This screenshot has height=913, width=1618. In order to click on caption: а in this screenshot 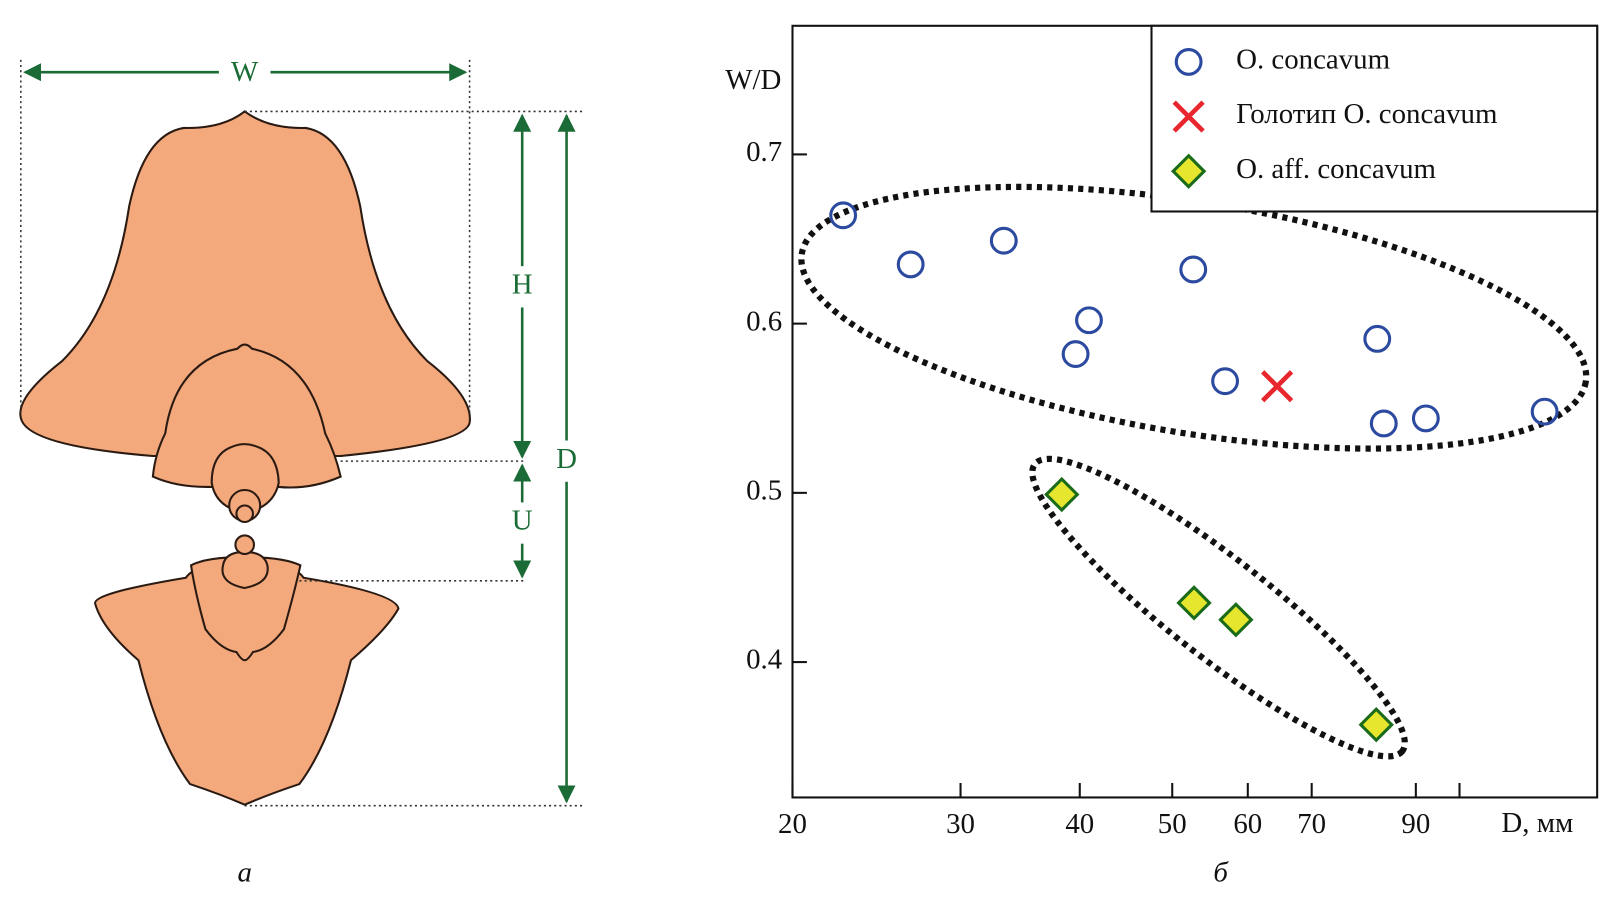, I will do `click(244, 872)`.